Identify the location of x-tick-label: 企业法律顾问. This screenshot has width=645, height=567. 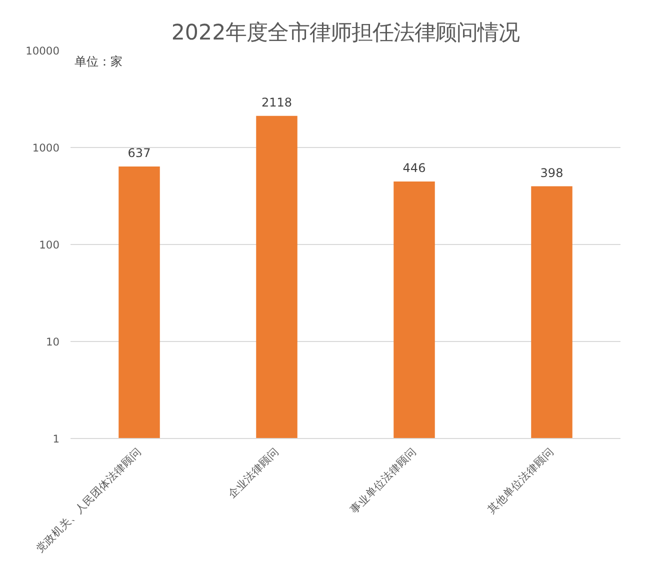
(253, 472).